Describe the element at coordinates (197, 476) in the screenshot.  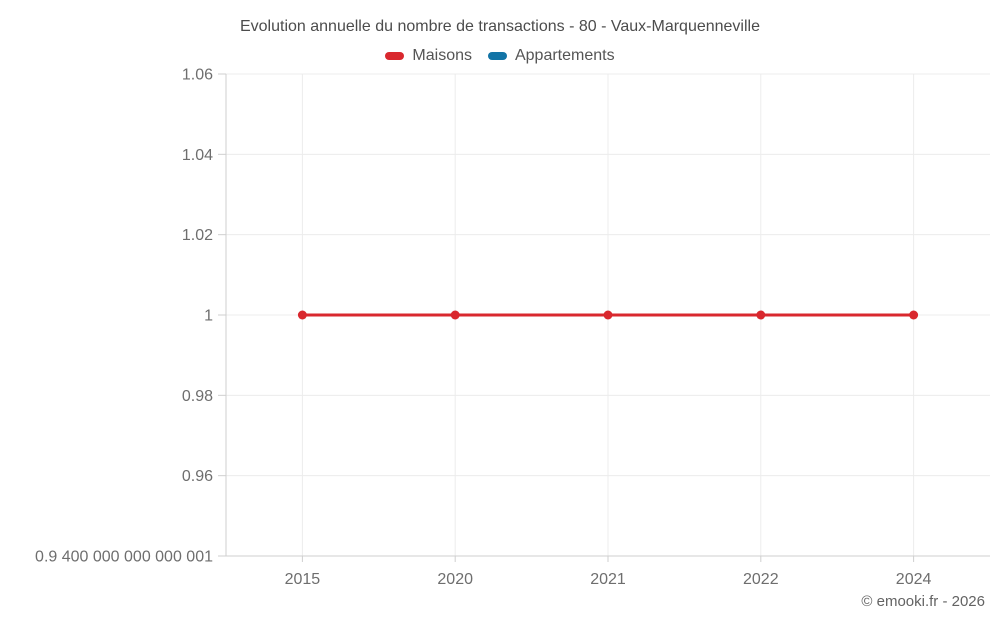
I see `y-axis-label: 0.96` at that location.